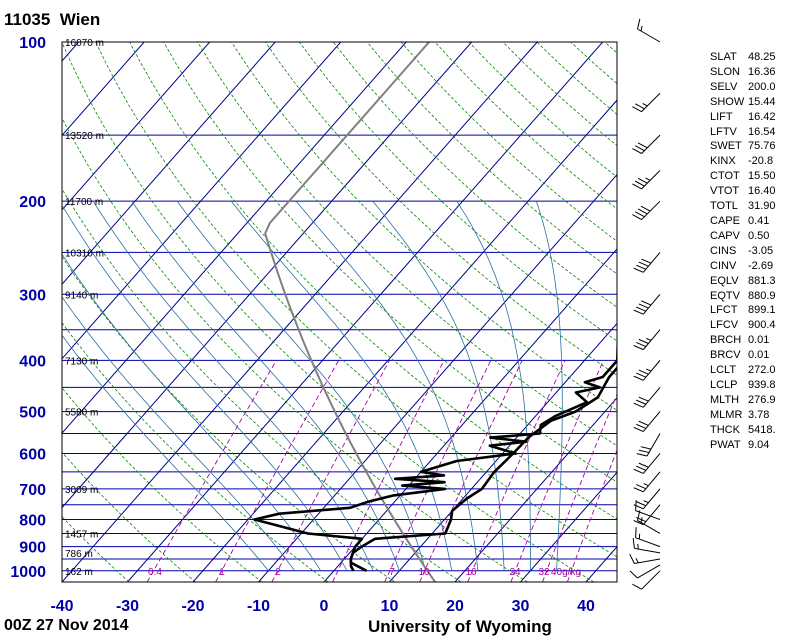 The image size is (800, 640). What do you see at coordinates (725, 220) in the screenshot?
I see `index-name: CAPE` at bounding box center [725, 220].